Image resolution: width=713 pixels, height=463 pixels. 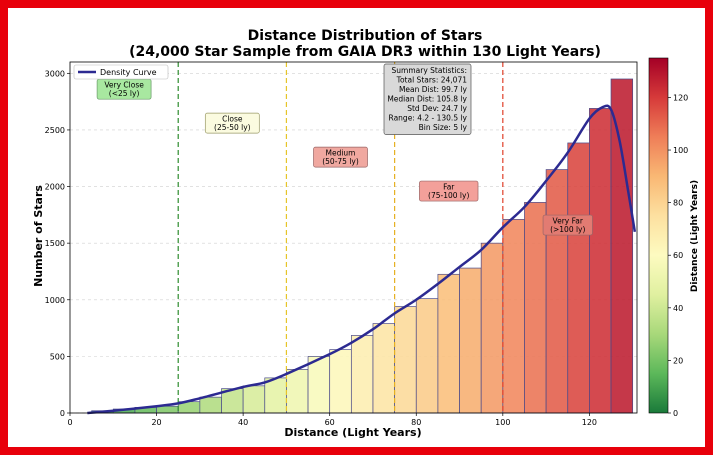 What do you see at coordinates (330, 422) in the screenshot?
I see `x-tick-label: 60` at bounding box center [330, 422].